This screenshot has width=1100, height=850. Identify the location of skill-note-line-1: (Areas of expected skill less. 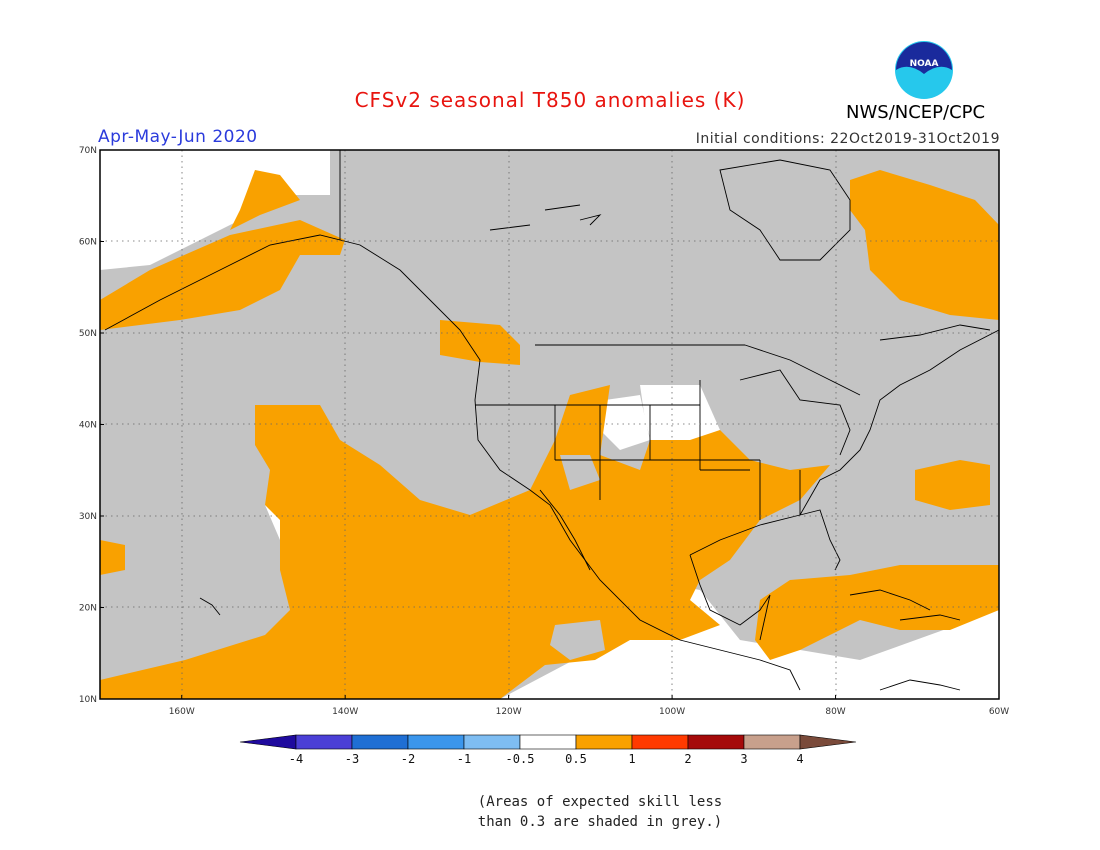
(600, 802).